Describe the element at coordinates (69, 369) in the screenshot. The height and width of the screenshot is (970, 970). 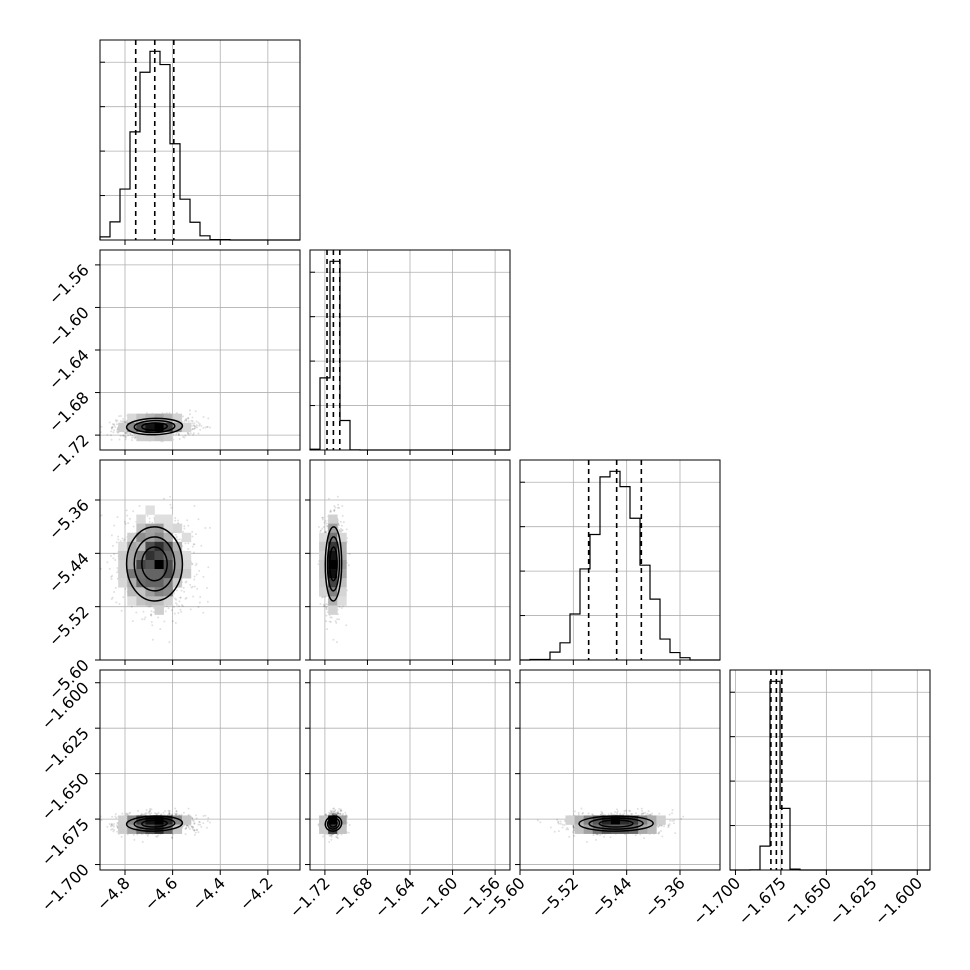
I see `y-tick-label: −1.64` at that location.